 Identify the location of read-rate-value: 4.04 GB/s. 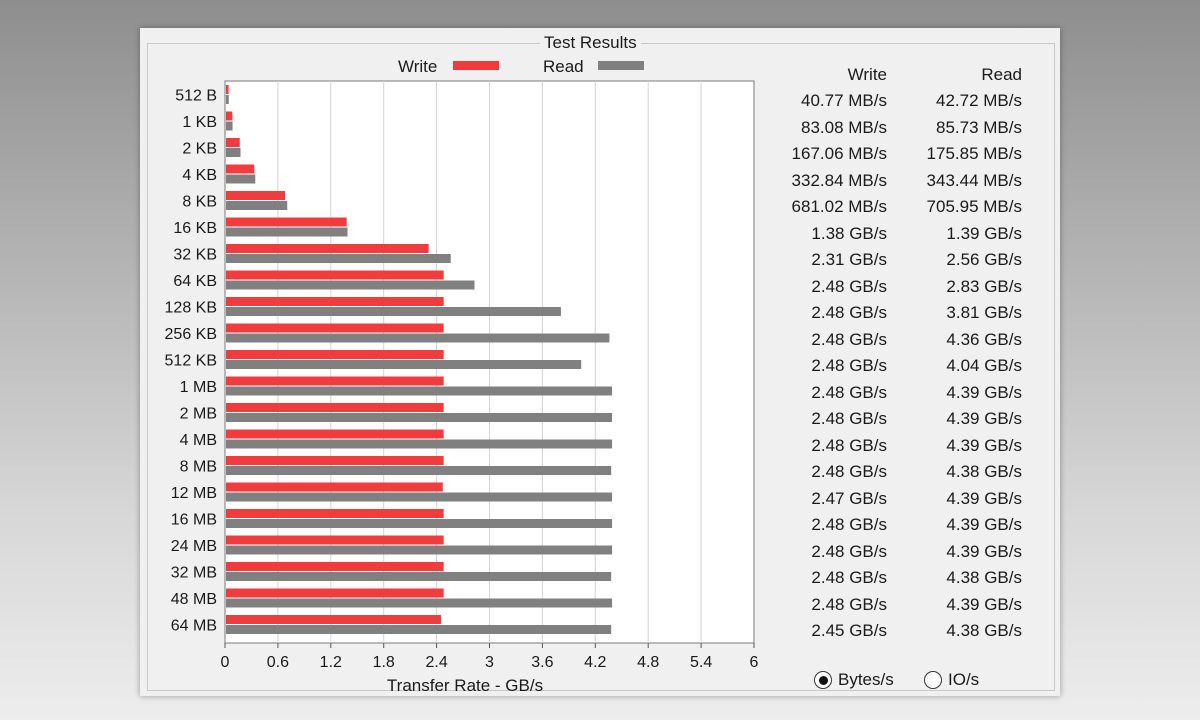
(984, 365).